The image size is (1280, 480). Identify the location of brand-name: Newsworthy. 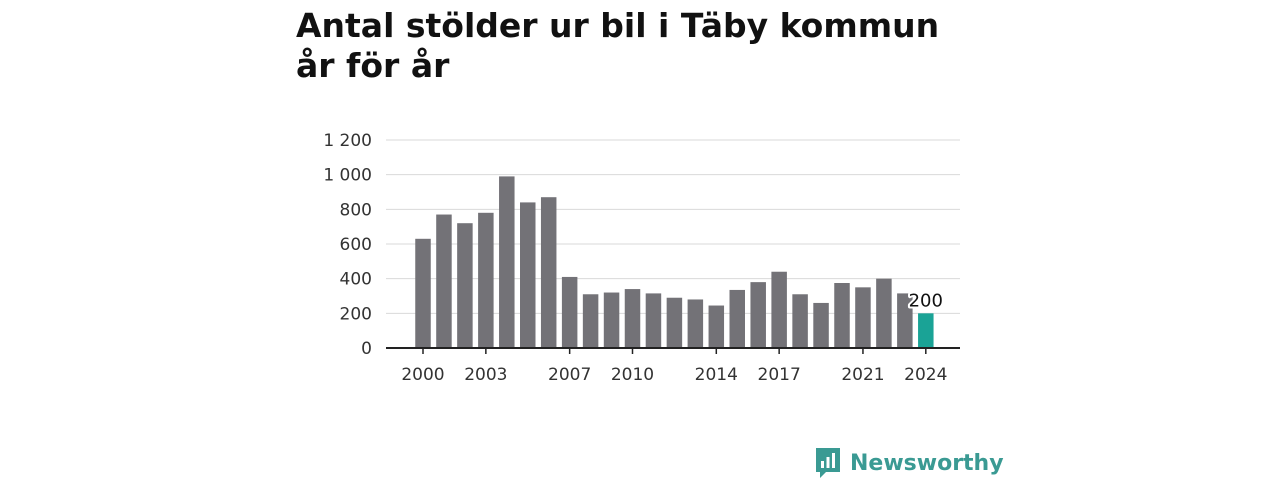
(927, 463).